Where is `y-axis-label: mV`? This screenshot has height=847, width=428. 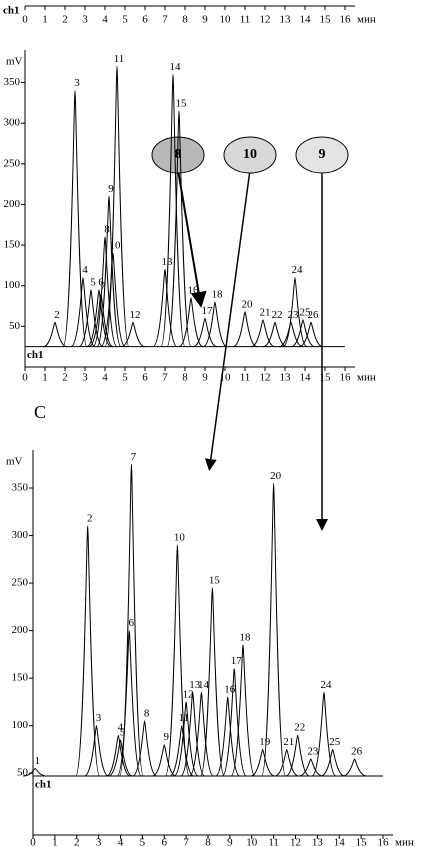
y-axis-label: mV is located at coordinates (14, 62).